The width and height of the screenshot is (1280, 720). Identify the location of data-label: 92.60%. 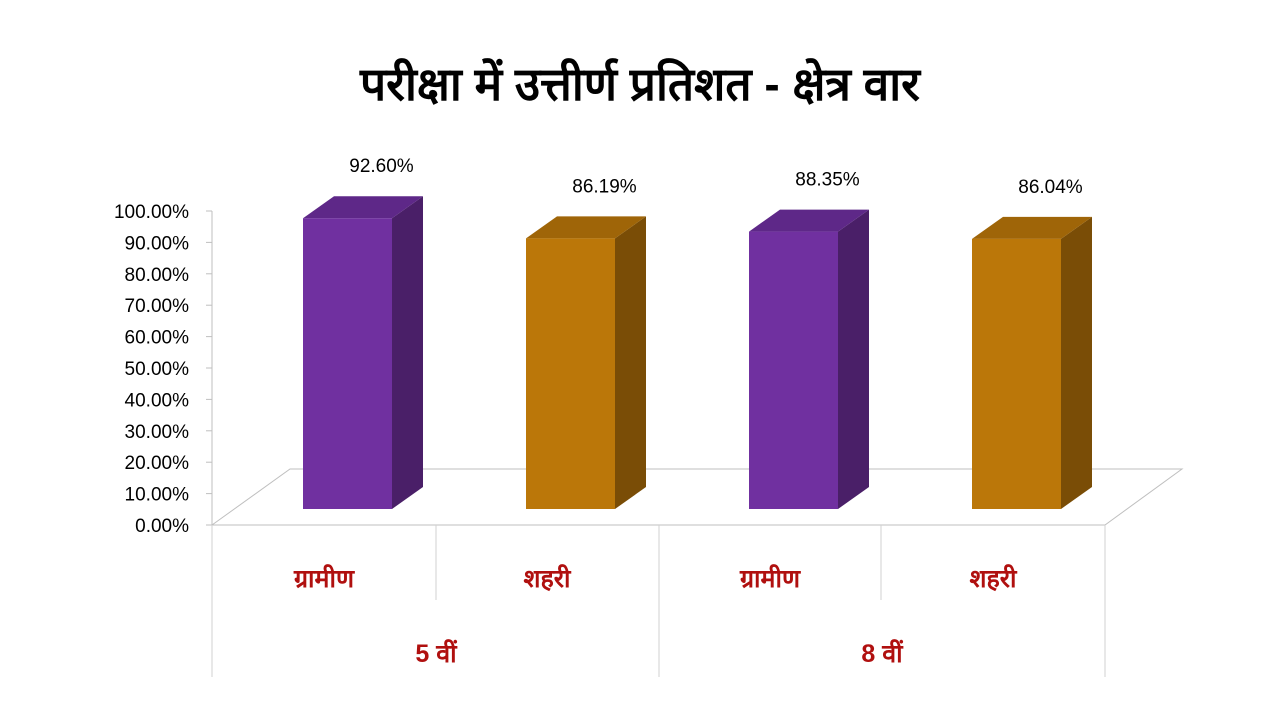
(381, 166).